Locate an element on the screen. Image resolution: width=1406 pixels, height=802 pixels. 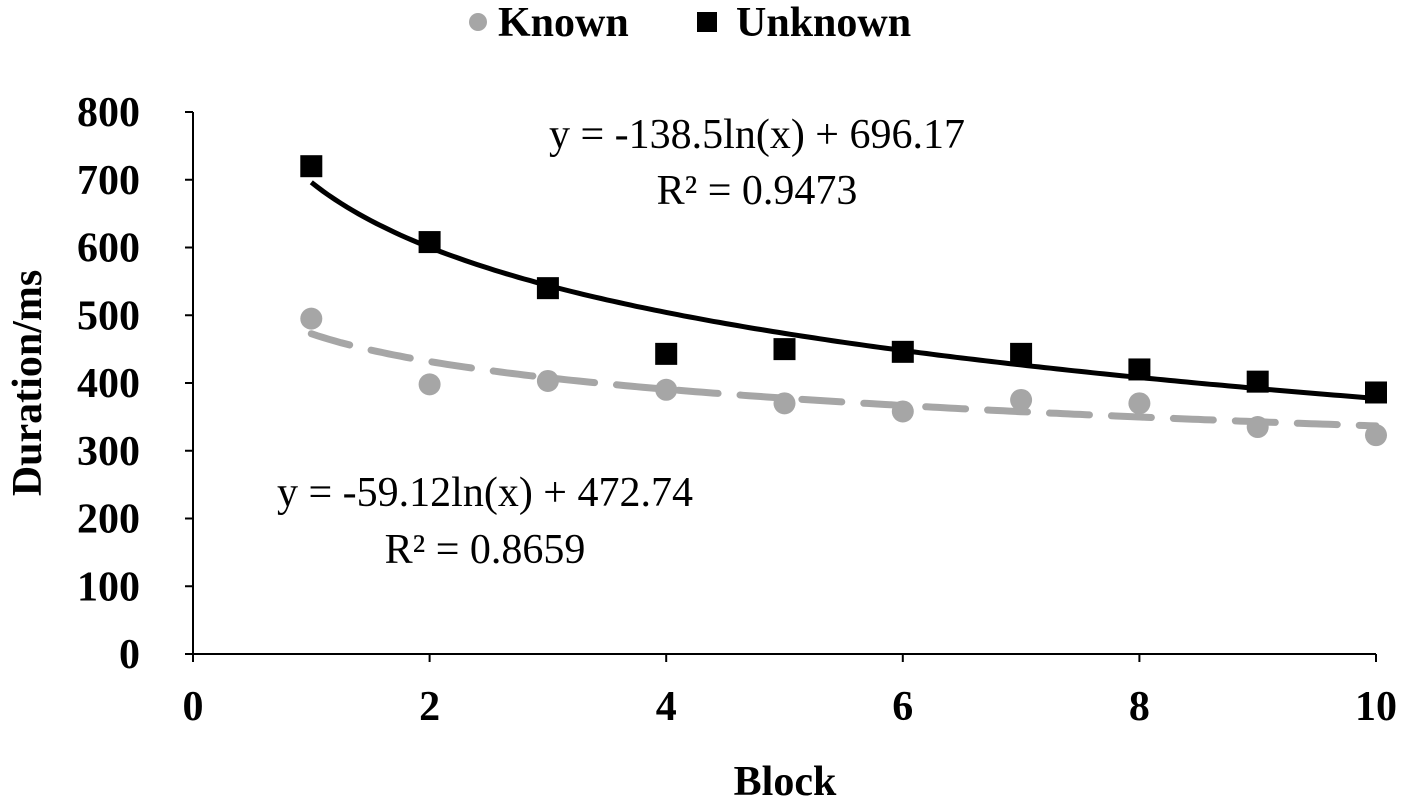
y-tick-label: 700 is located at coordinates (108, 181).